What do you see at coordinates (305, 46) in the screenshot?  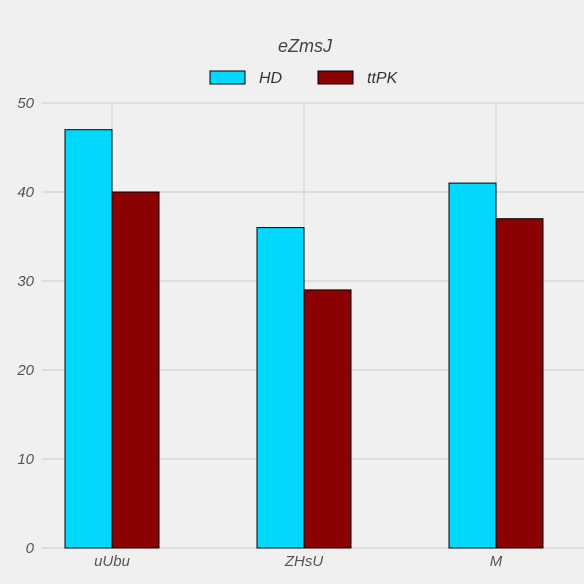 I see `chart-title: eZmsJ` at bounding box center [305, 46].